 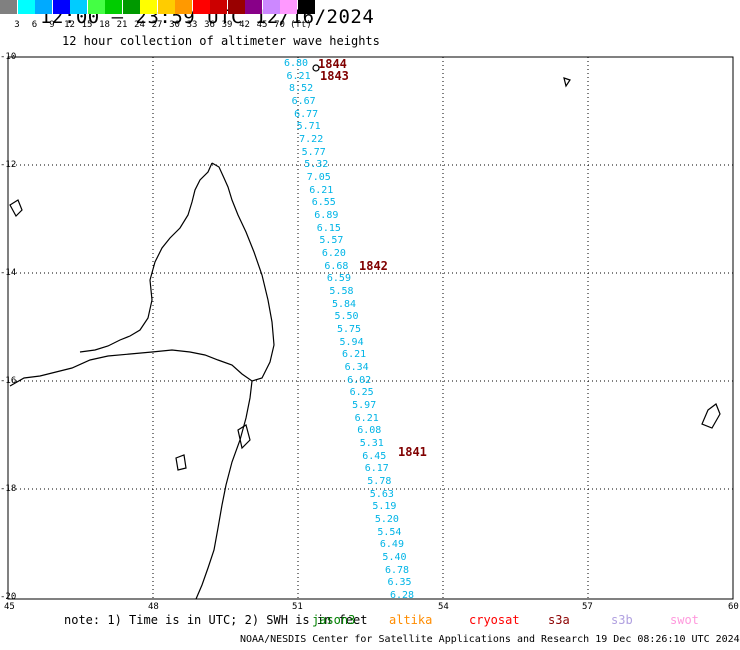 I want to click on lon-tick-label: 57, so click(x=587, y=607).